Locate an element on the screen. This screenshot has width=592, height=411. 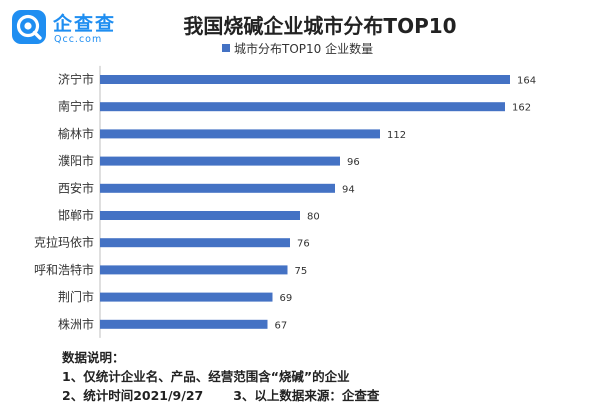
category-label: 济宁市 is located at coordinates (76, 79).